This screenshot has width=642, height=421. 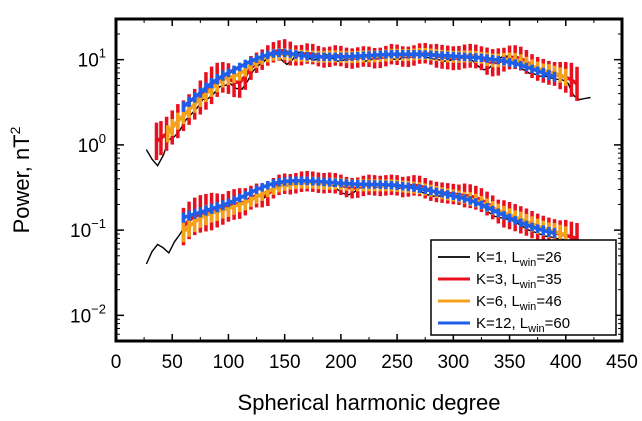 I want to click on x-tick-label: 200, so click(x=341, y=362).